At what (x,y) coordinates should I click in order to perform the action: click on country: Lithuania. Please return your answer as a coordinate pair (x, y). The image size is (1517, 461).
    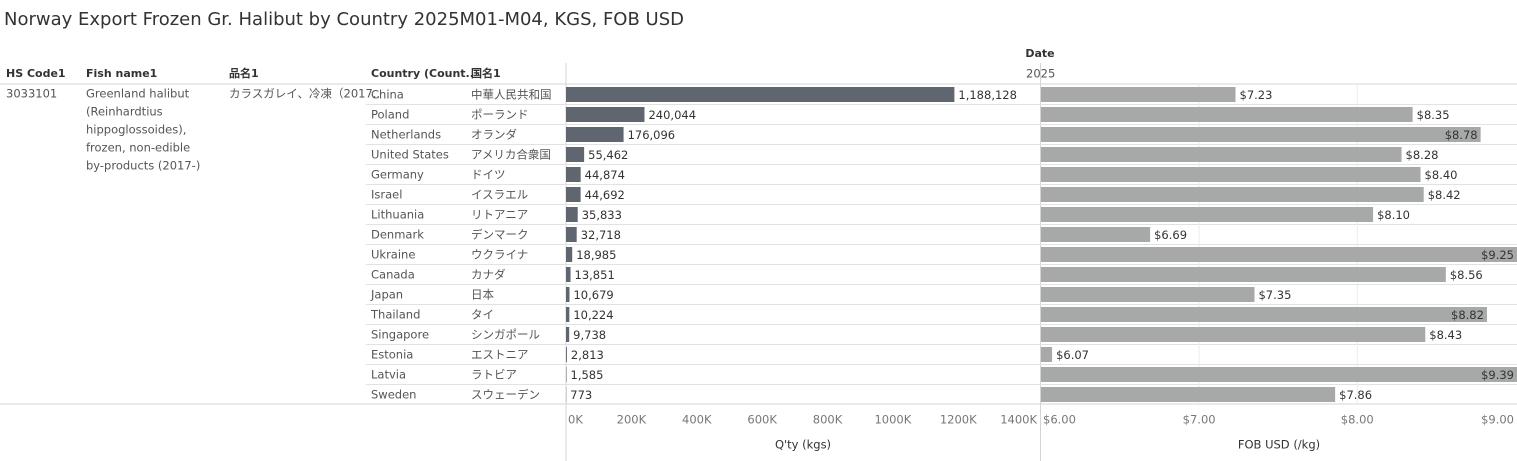
    Looking at the image, I should click on (397, 215).